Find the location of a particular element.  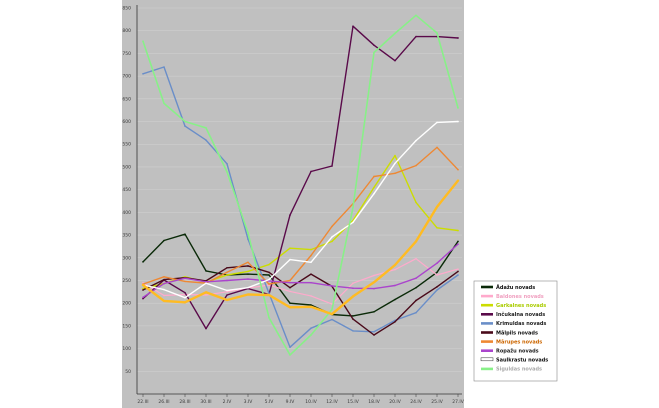

x-tick-label: 27.IV is located at coordinates (458, 402).